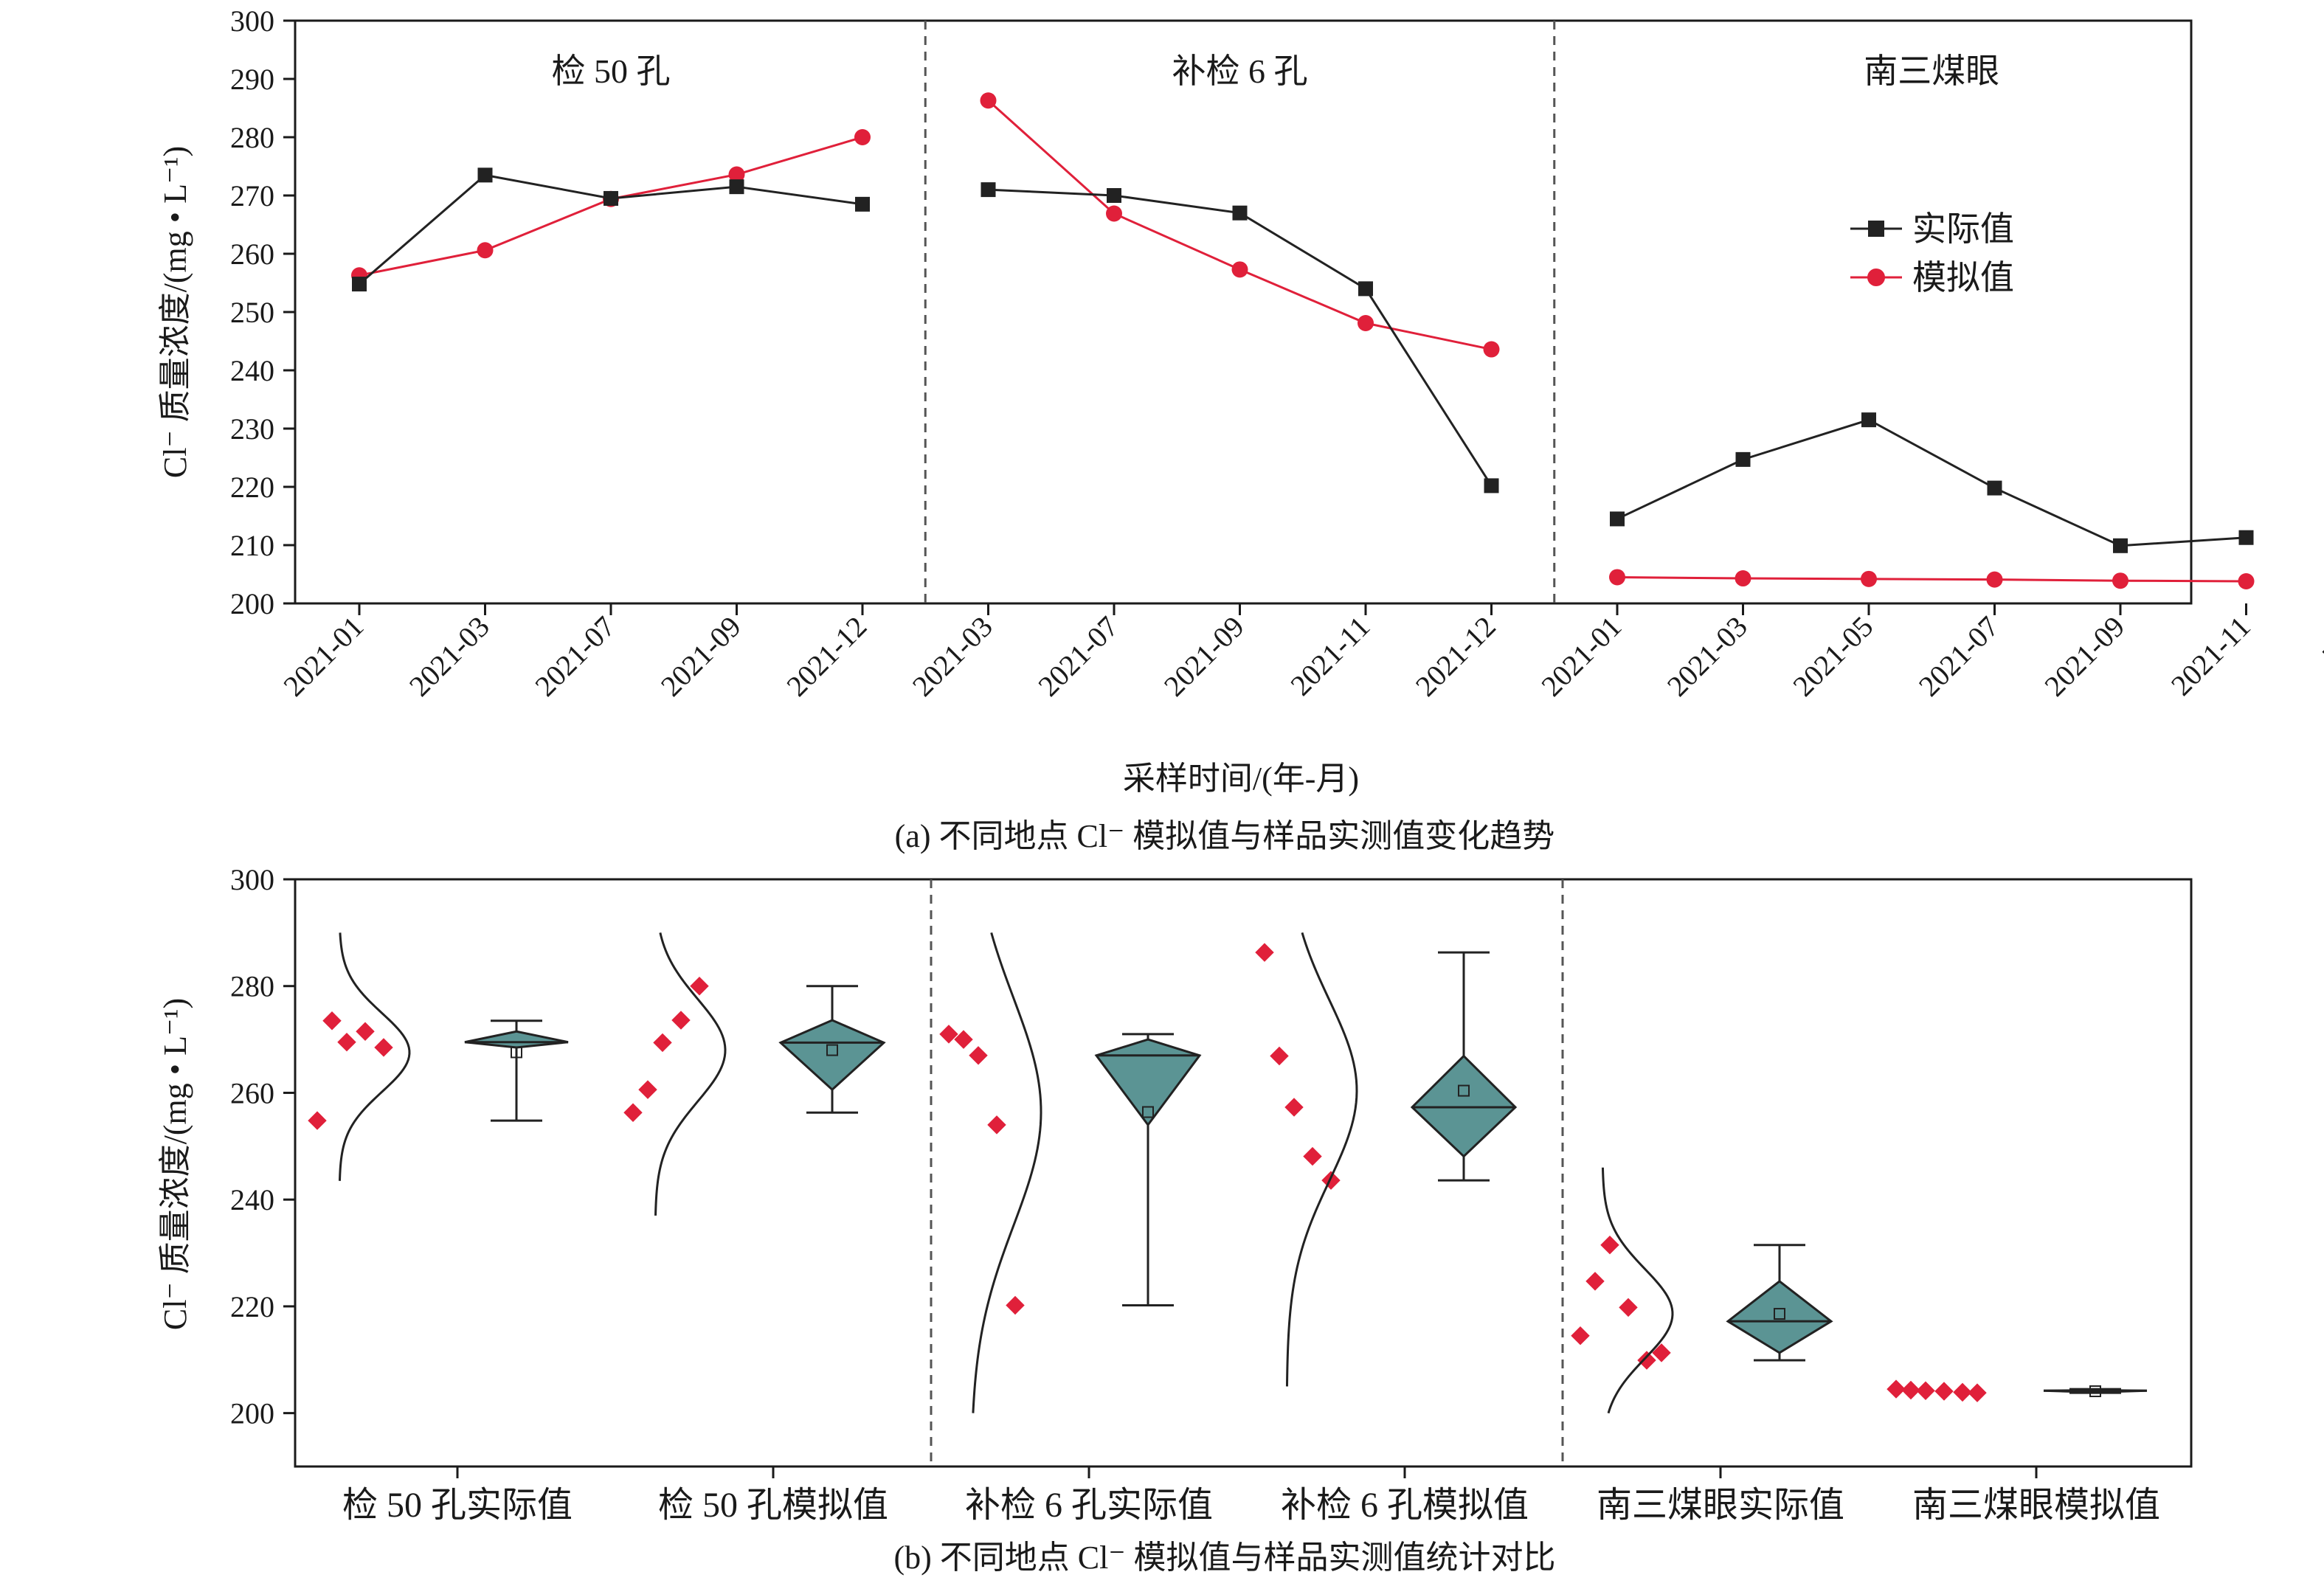  I want to click on panel-b-caption: (b) 不同地点 Cl⁻ 模拟值与样品实测值统计对比, so click(1224, 1558).